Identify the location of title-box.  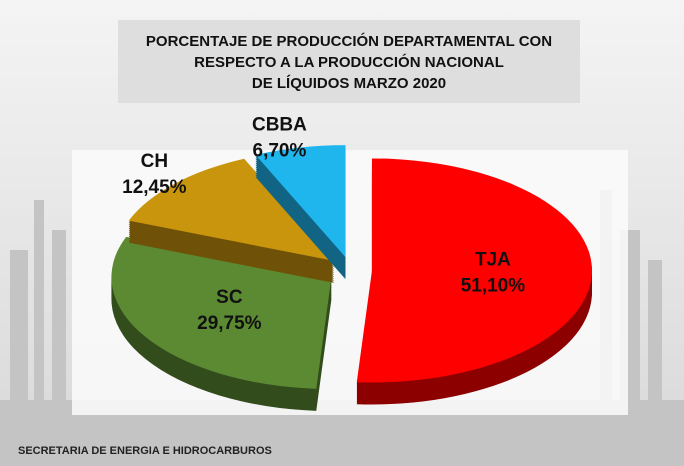
(349, 61).